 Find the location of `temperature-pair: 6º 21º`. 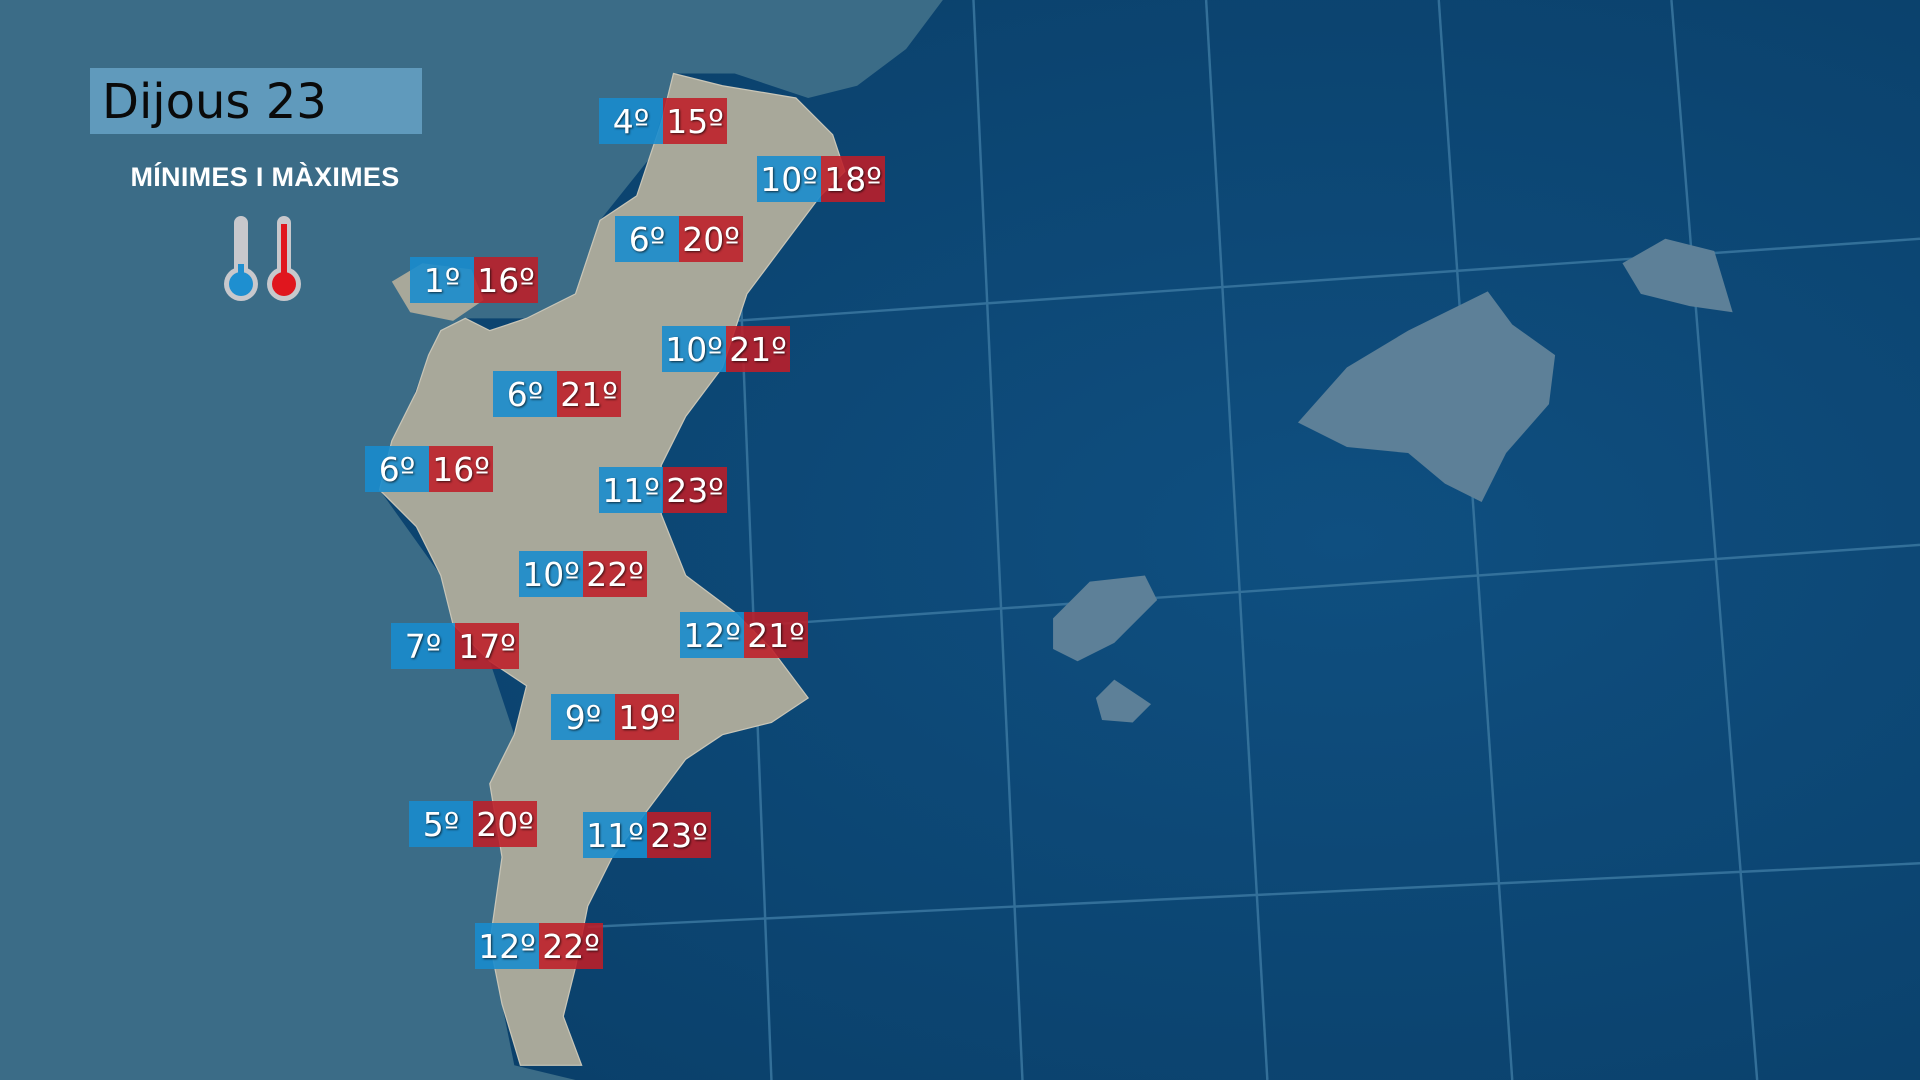

temperature-pair: 6º 21º is located at coordinates (557, 394).